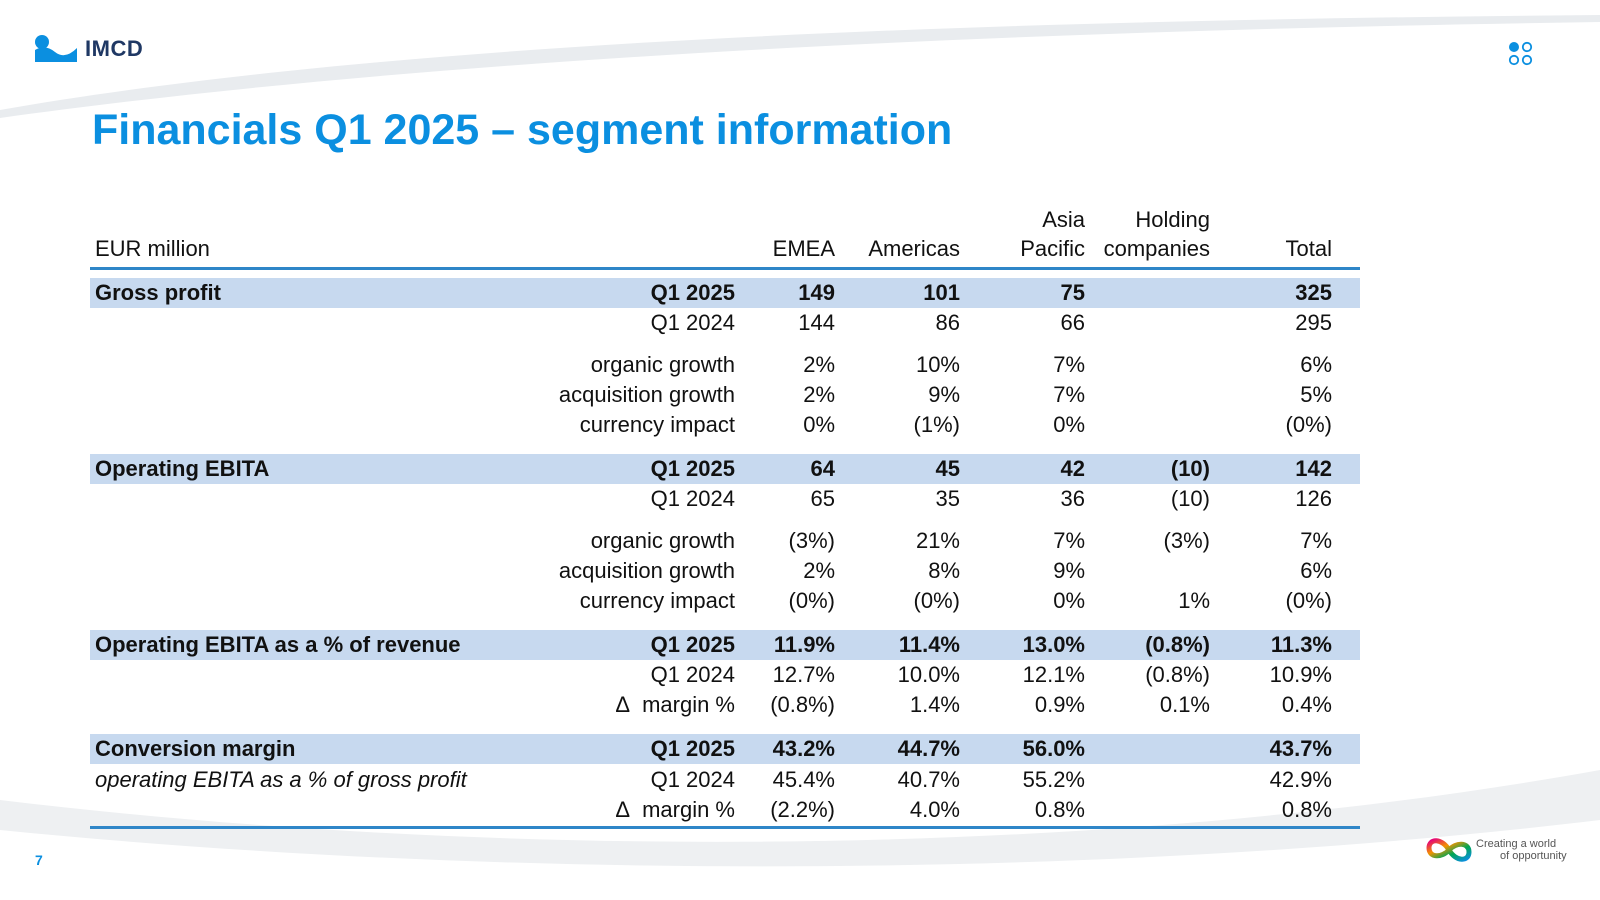 The image size is (1600, 900). Describe the element at coordinates (1313, 468) in the screenshot. I see `cell-total: 142` at that location.